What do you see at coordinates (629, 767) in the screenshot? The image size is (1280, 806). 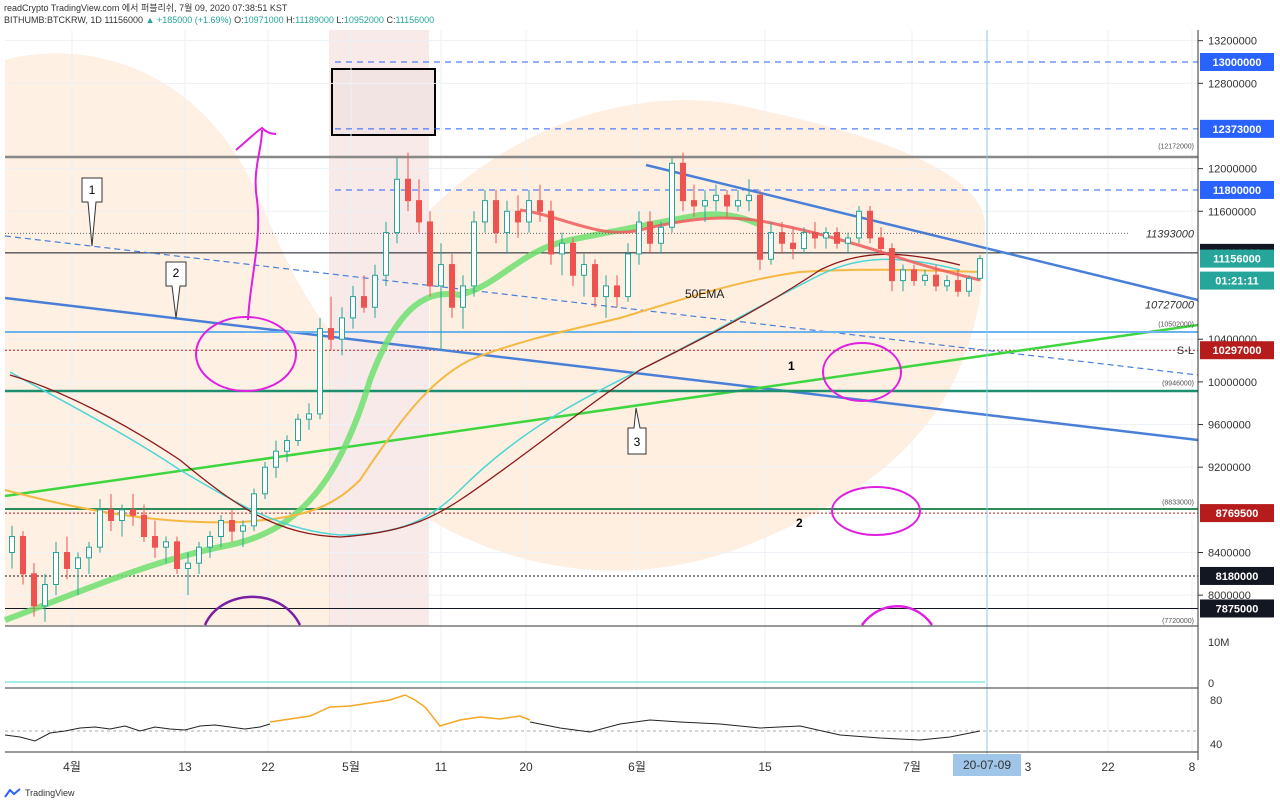 I see `time-axis: 4월 13 22 5월 11 20 6월 15 7월 3 22 8` at bounding box center [629, 767].